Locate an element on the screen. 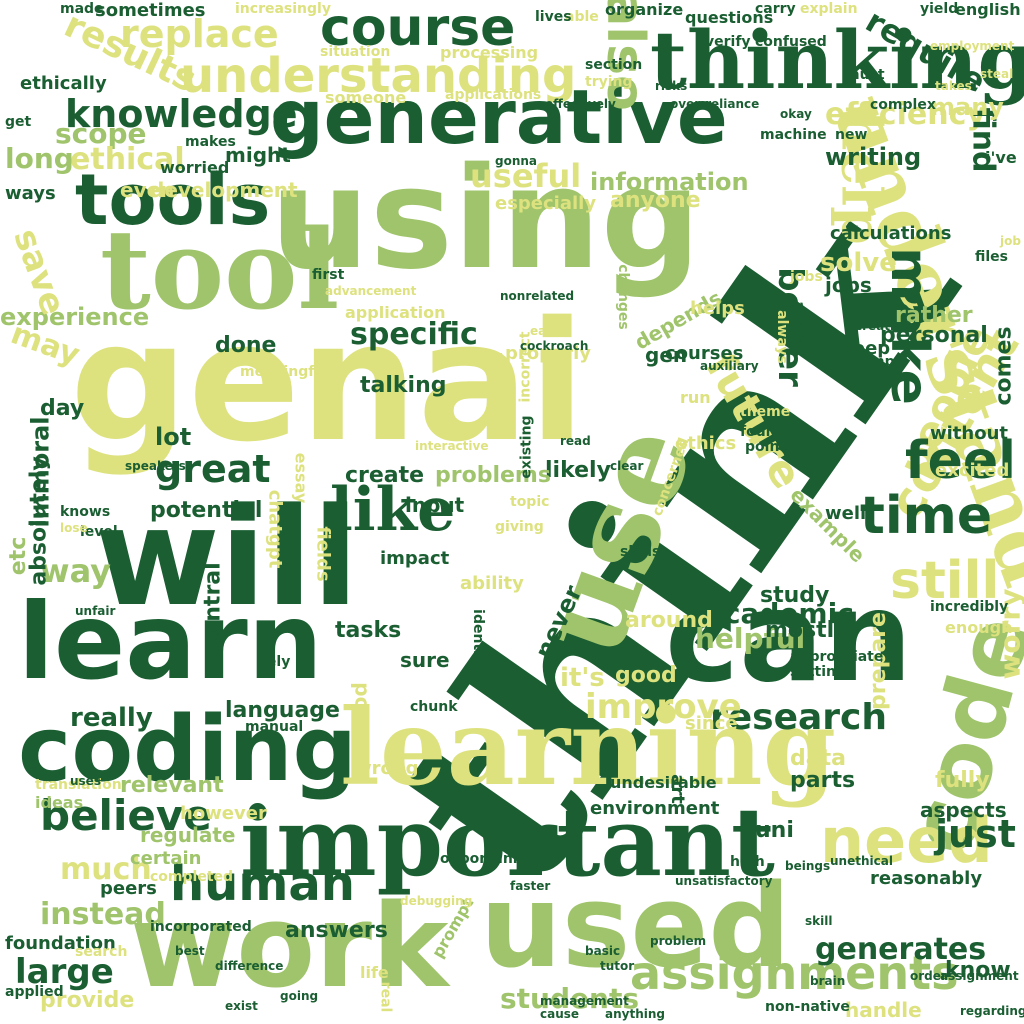  word-life: life is located at coordinates (374, 972).